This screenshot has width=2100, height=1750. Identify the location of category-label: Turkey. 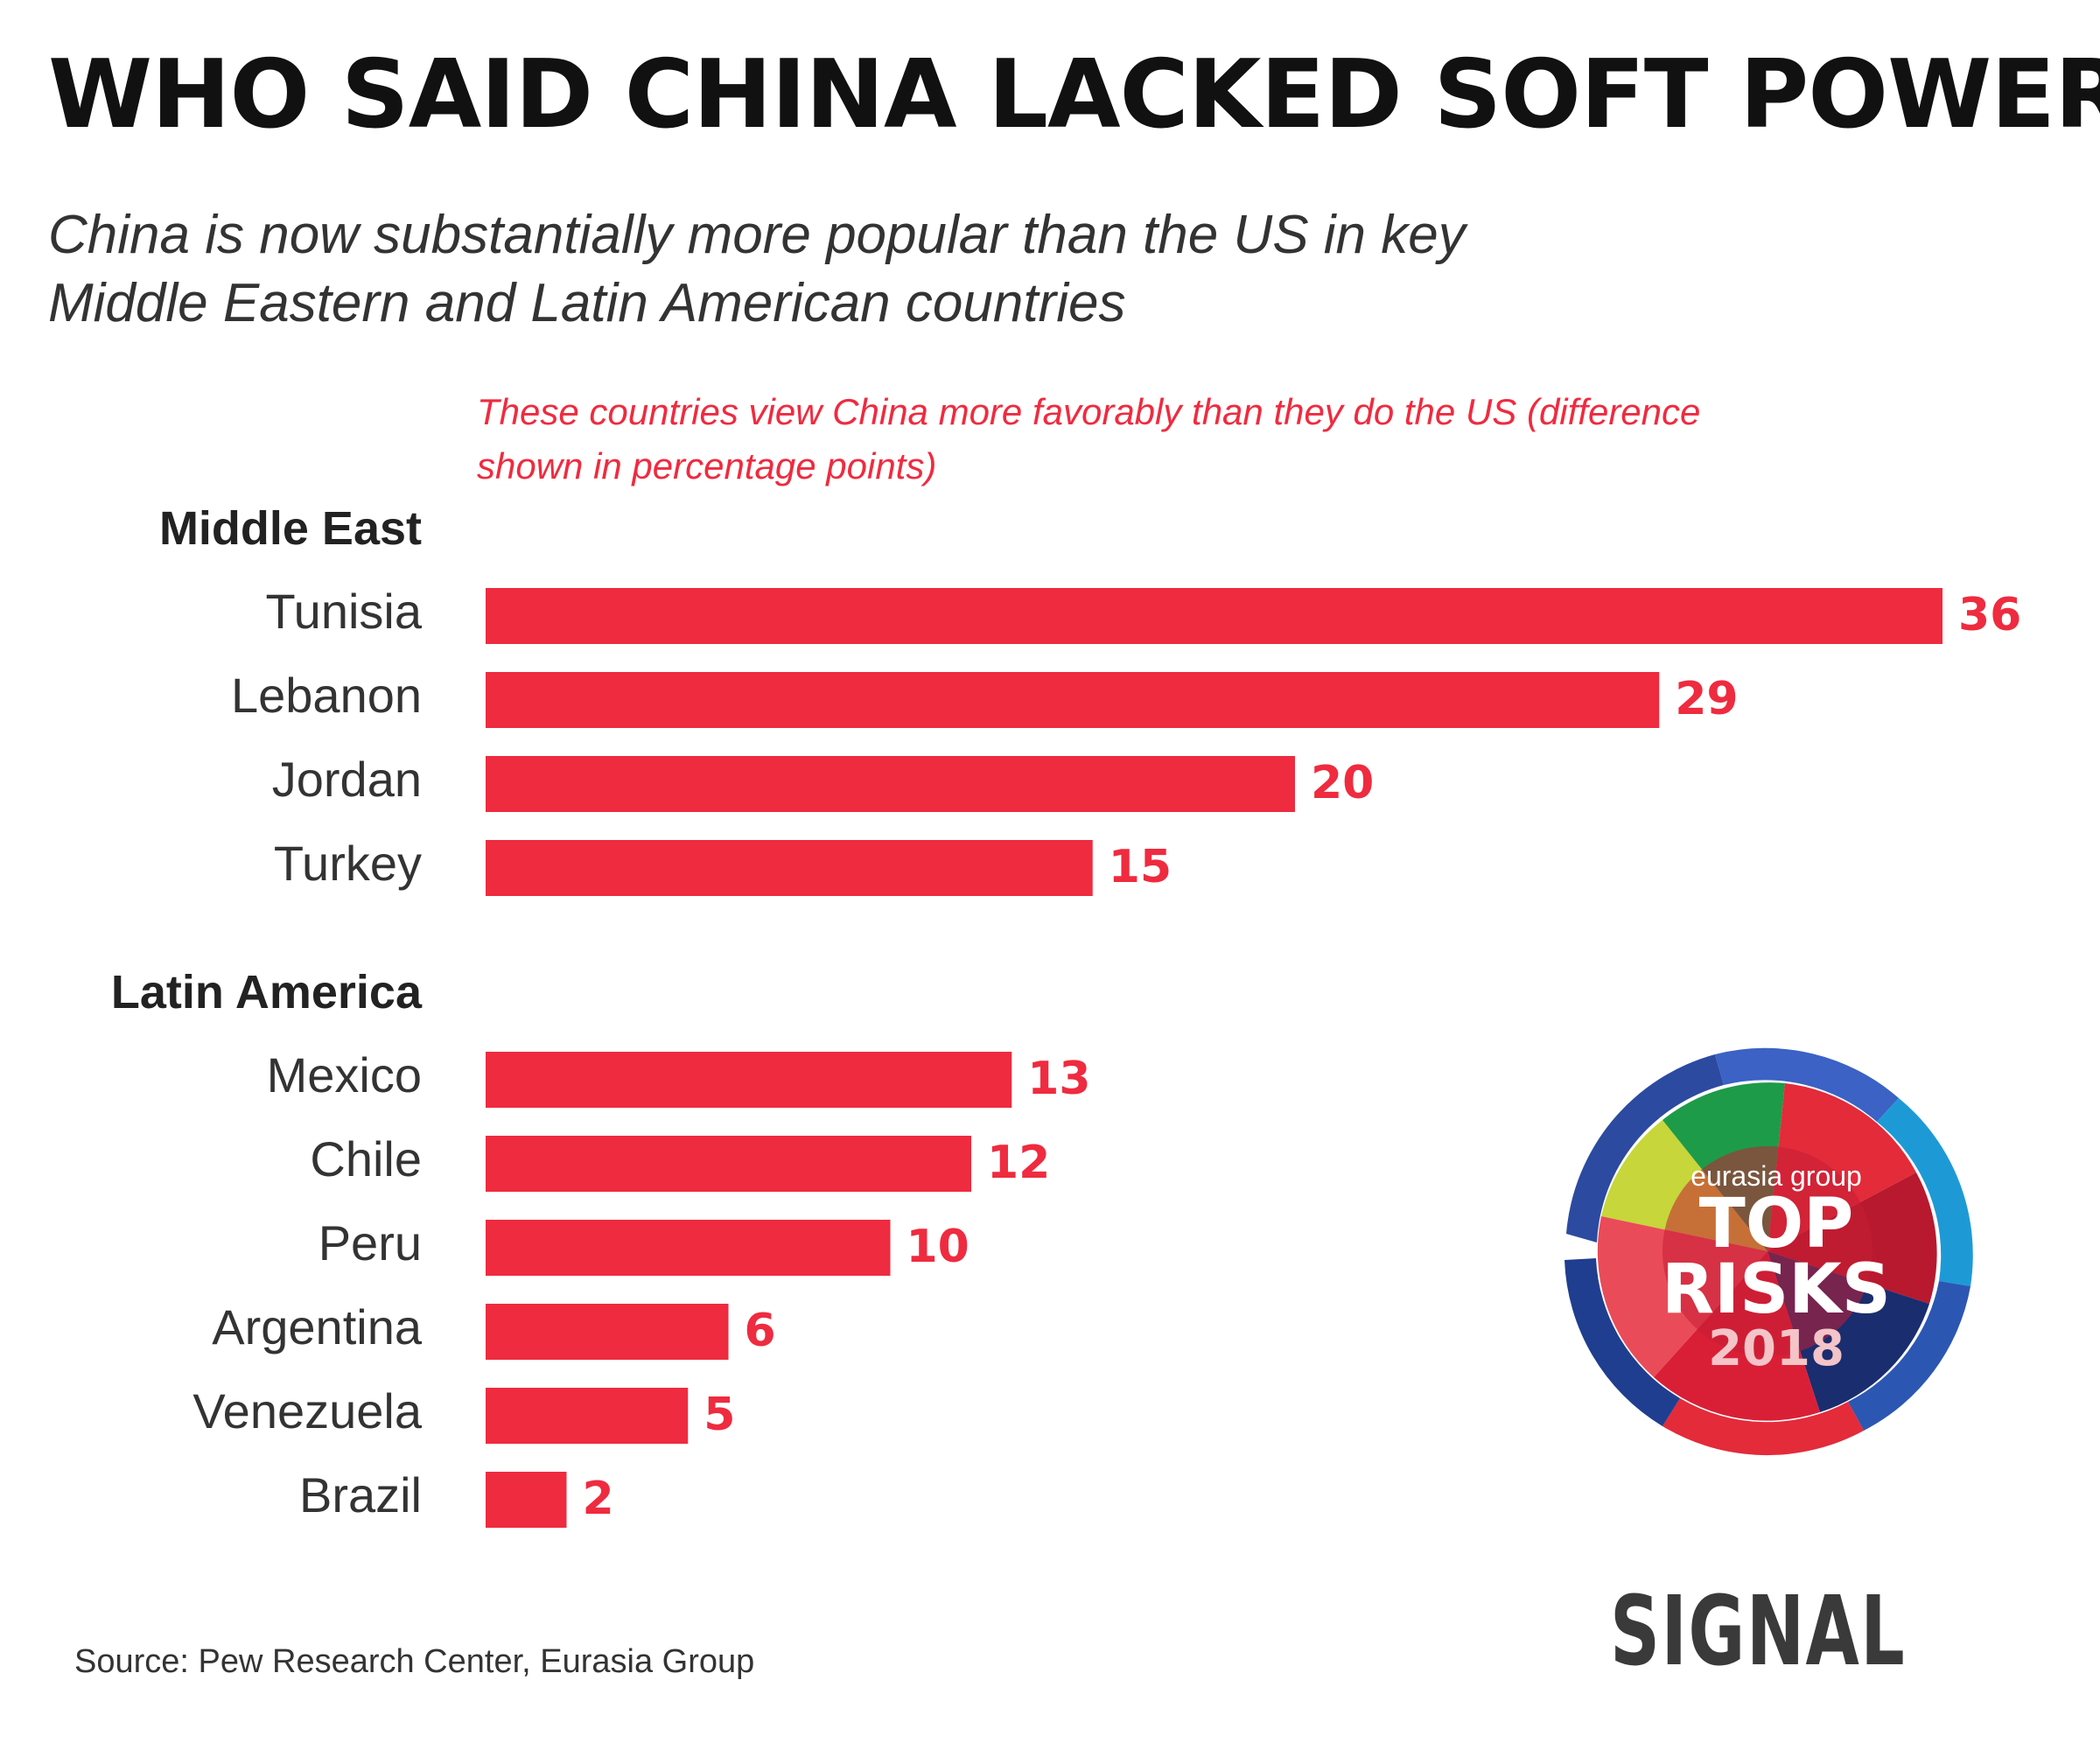
(348, 863).